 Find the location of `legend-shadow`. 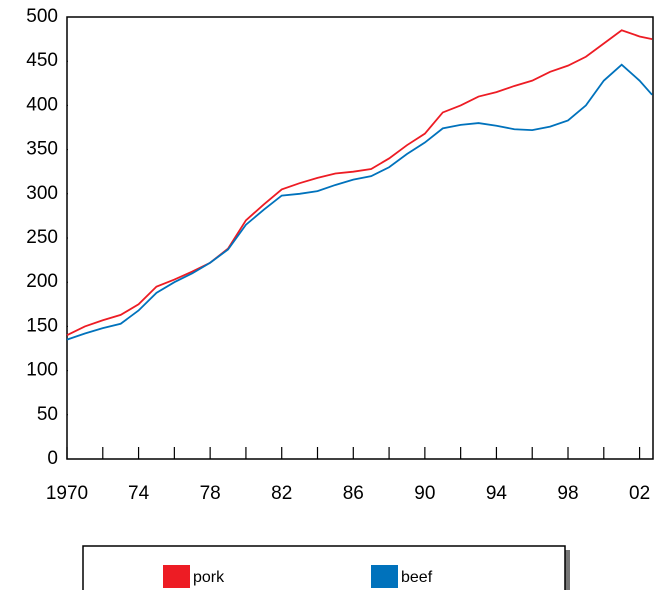

legend-shadow is located at coordinates (567, 570).